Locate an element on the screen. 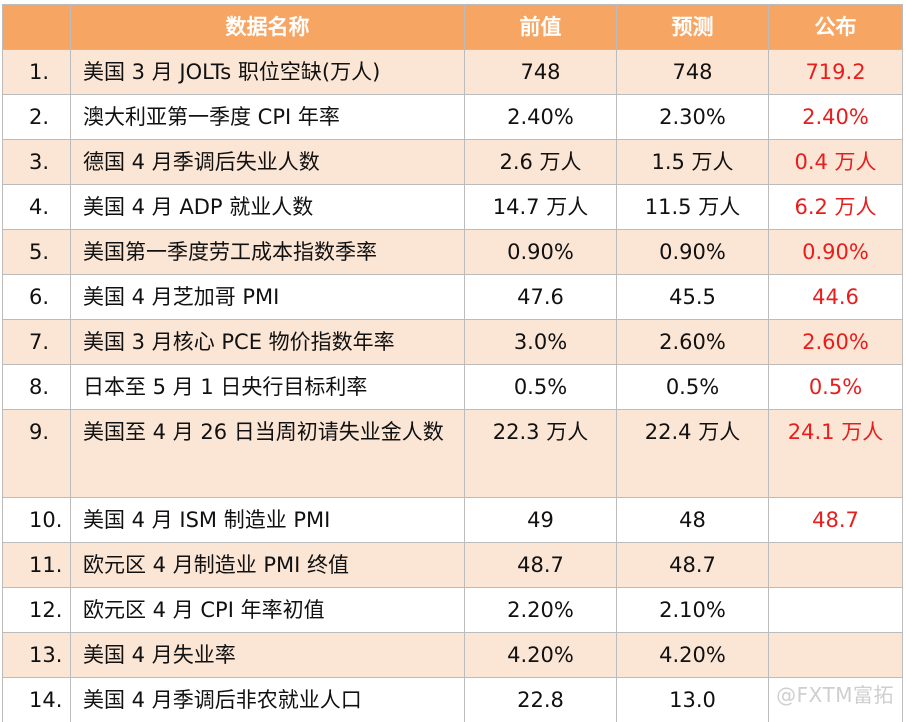  row-previous-value: 22.8 is located at coordinates (540, 699).